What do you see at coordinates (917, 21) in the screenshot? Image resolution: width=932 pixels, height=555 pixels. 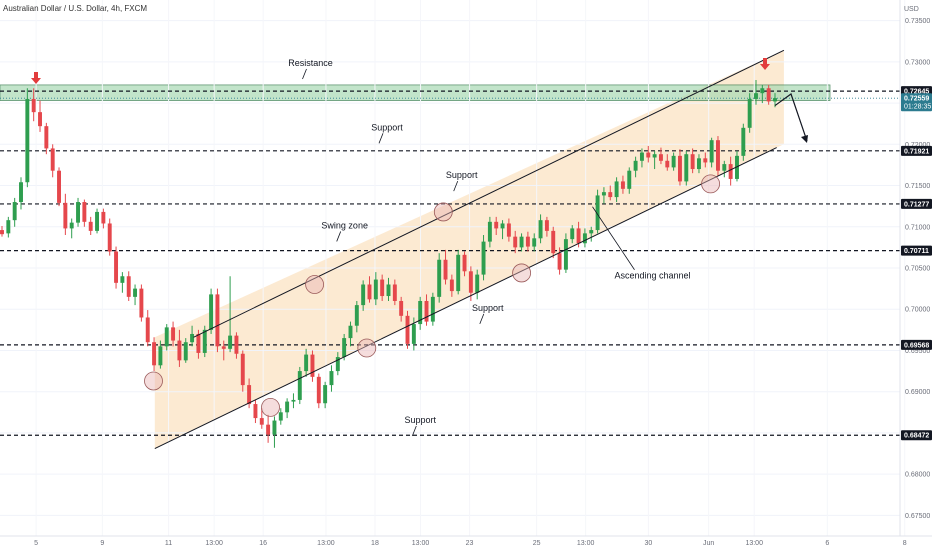 I see `y-tick-label: 0.73500` at bounding box center [917, 21].